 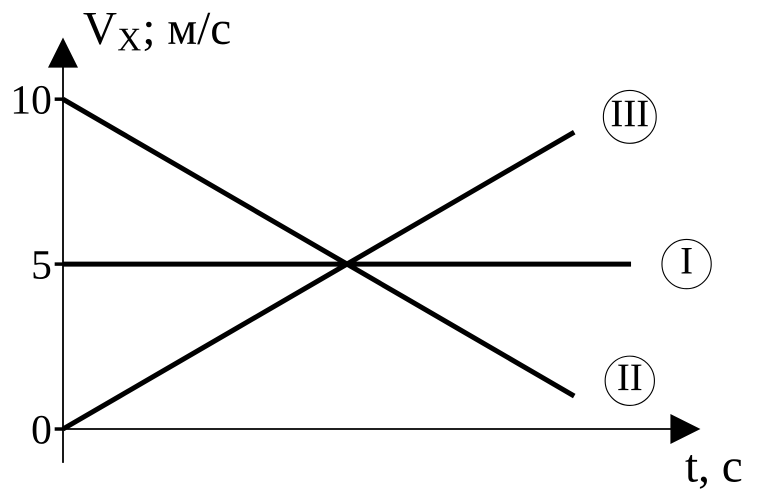 What do you see at coordinates (713, 471) in the screenshot?
I see `x-axis-title: t, с` at bounding box center [713, 471].